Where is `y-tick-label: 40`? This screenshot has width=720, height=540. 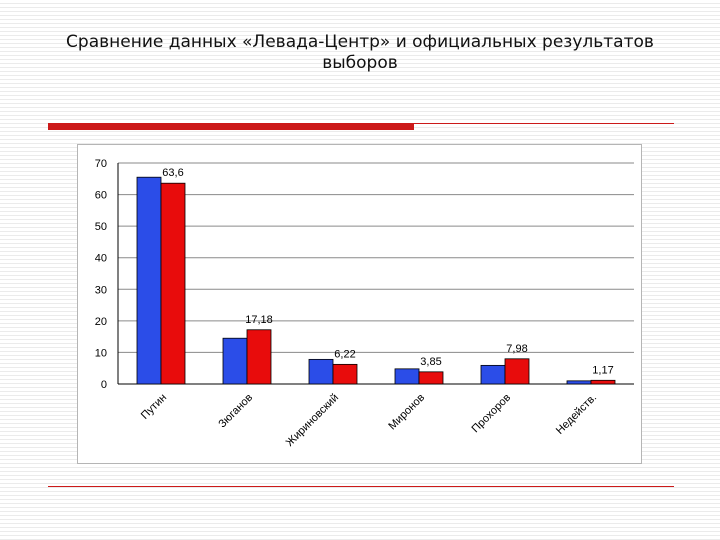
y-tick-label: 40 is located at coordinates (101, 259).